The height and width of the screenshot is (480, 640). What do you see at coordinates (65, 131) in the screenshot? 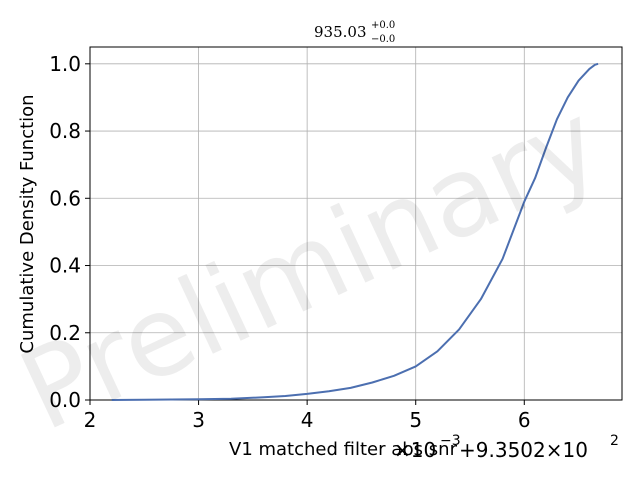
I see `y-tick-label: 0.8` at bounding box center [65, 131].